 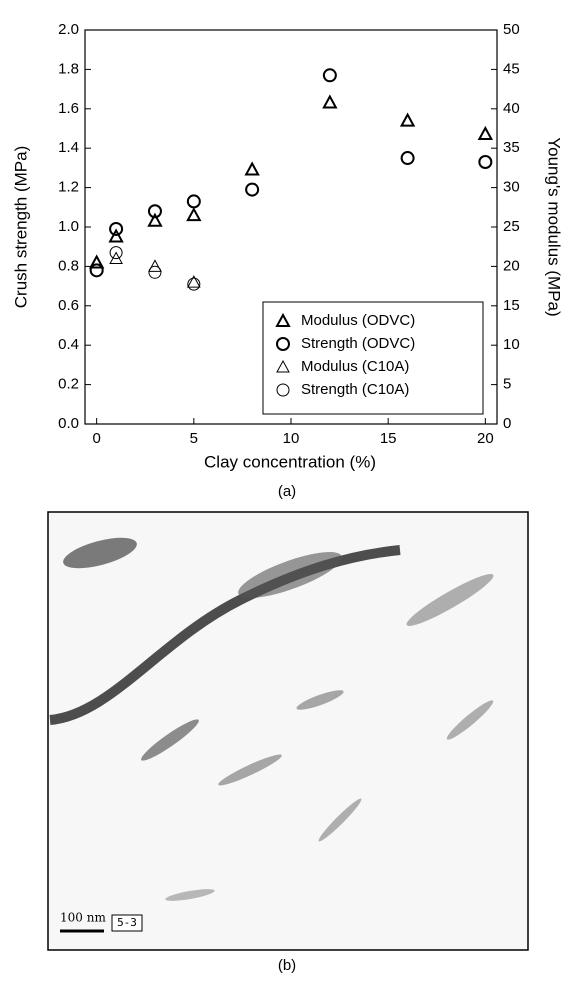 What do you see at coordinates (20, 227) in the screenshot?
I see `y-axis-label: Crush strength (MPa)` at bounding box center [20, 227].